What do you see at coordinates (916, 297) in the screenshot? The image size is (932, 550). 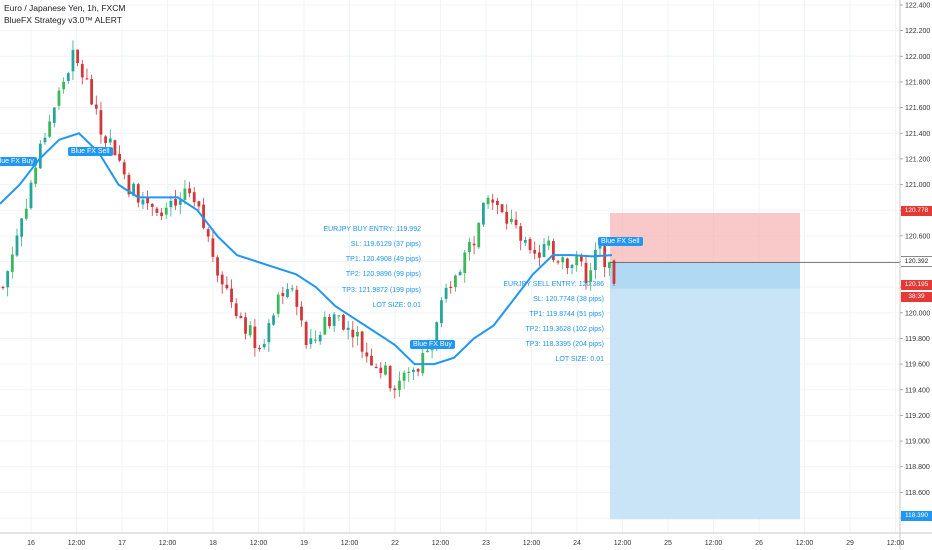 I see `candle-countdown-tag: 38:39` at bounding box center [916, 297].